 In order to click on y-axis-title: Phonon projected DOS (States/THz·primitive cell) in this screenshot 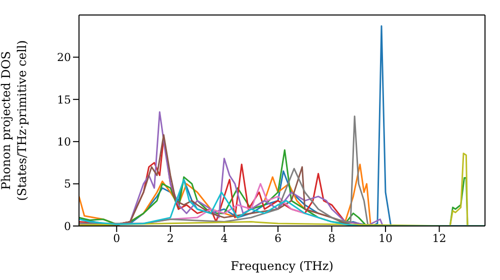, I will do `click(14, 120)`.